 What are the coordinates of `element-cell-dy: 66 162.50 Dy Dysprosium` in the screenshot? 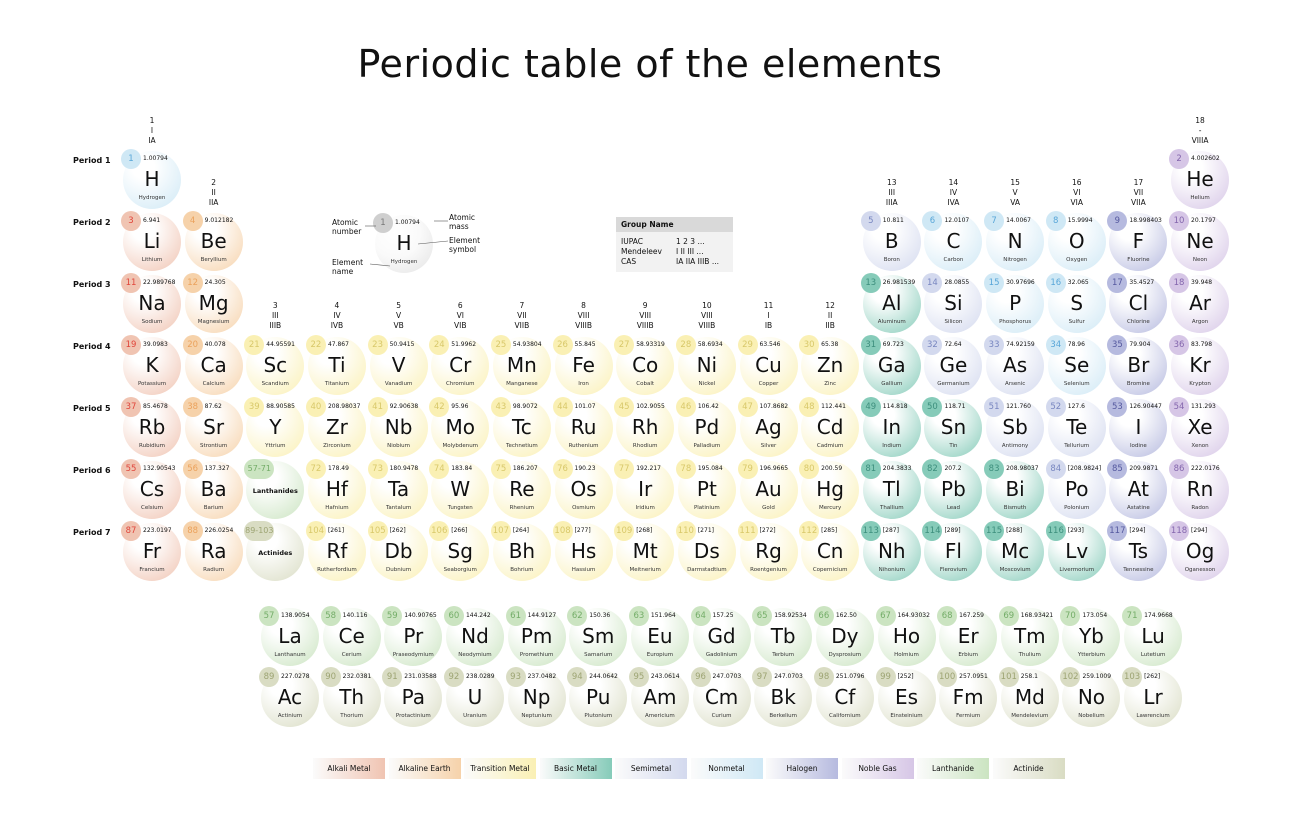 It's located at (843, 636).